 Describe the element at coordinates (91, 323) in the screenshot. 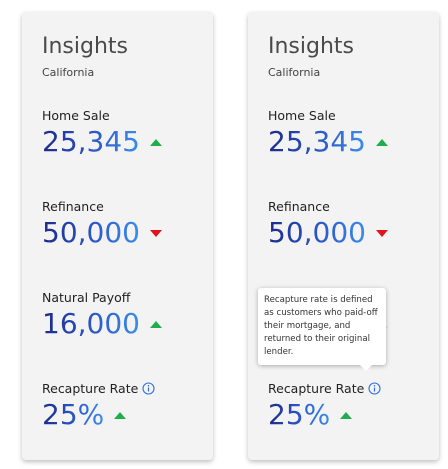

I see `metric-number: 16,000` at that location.